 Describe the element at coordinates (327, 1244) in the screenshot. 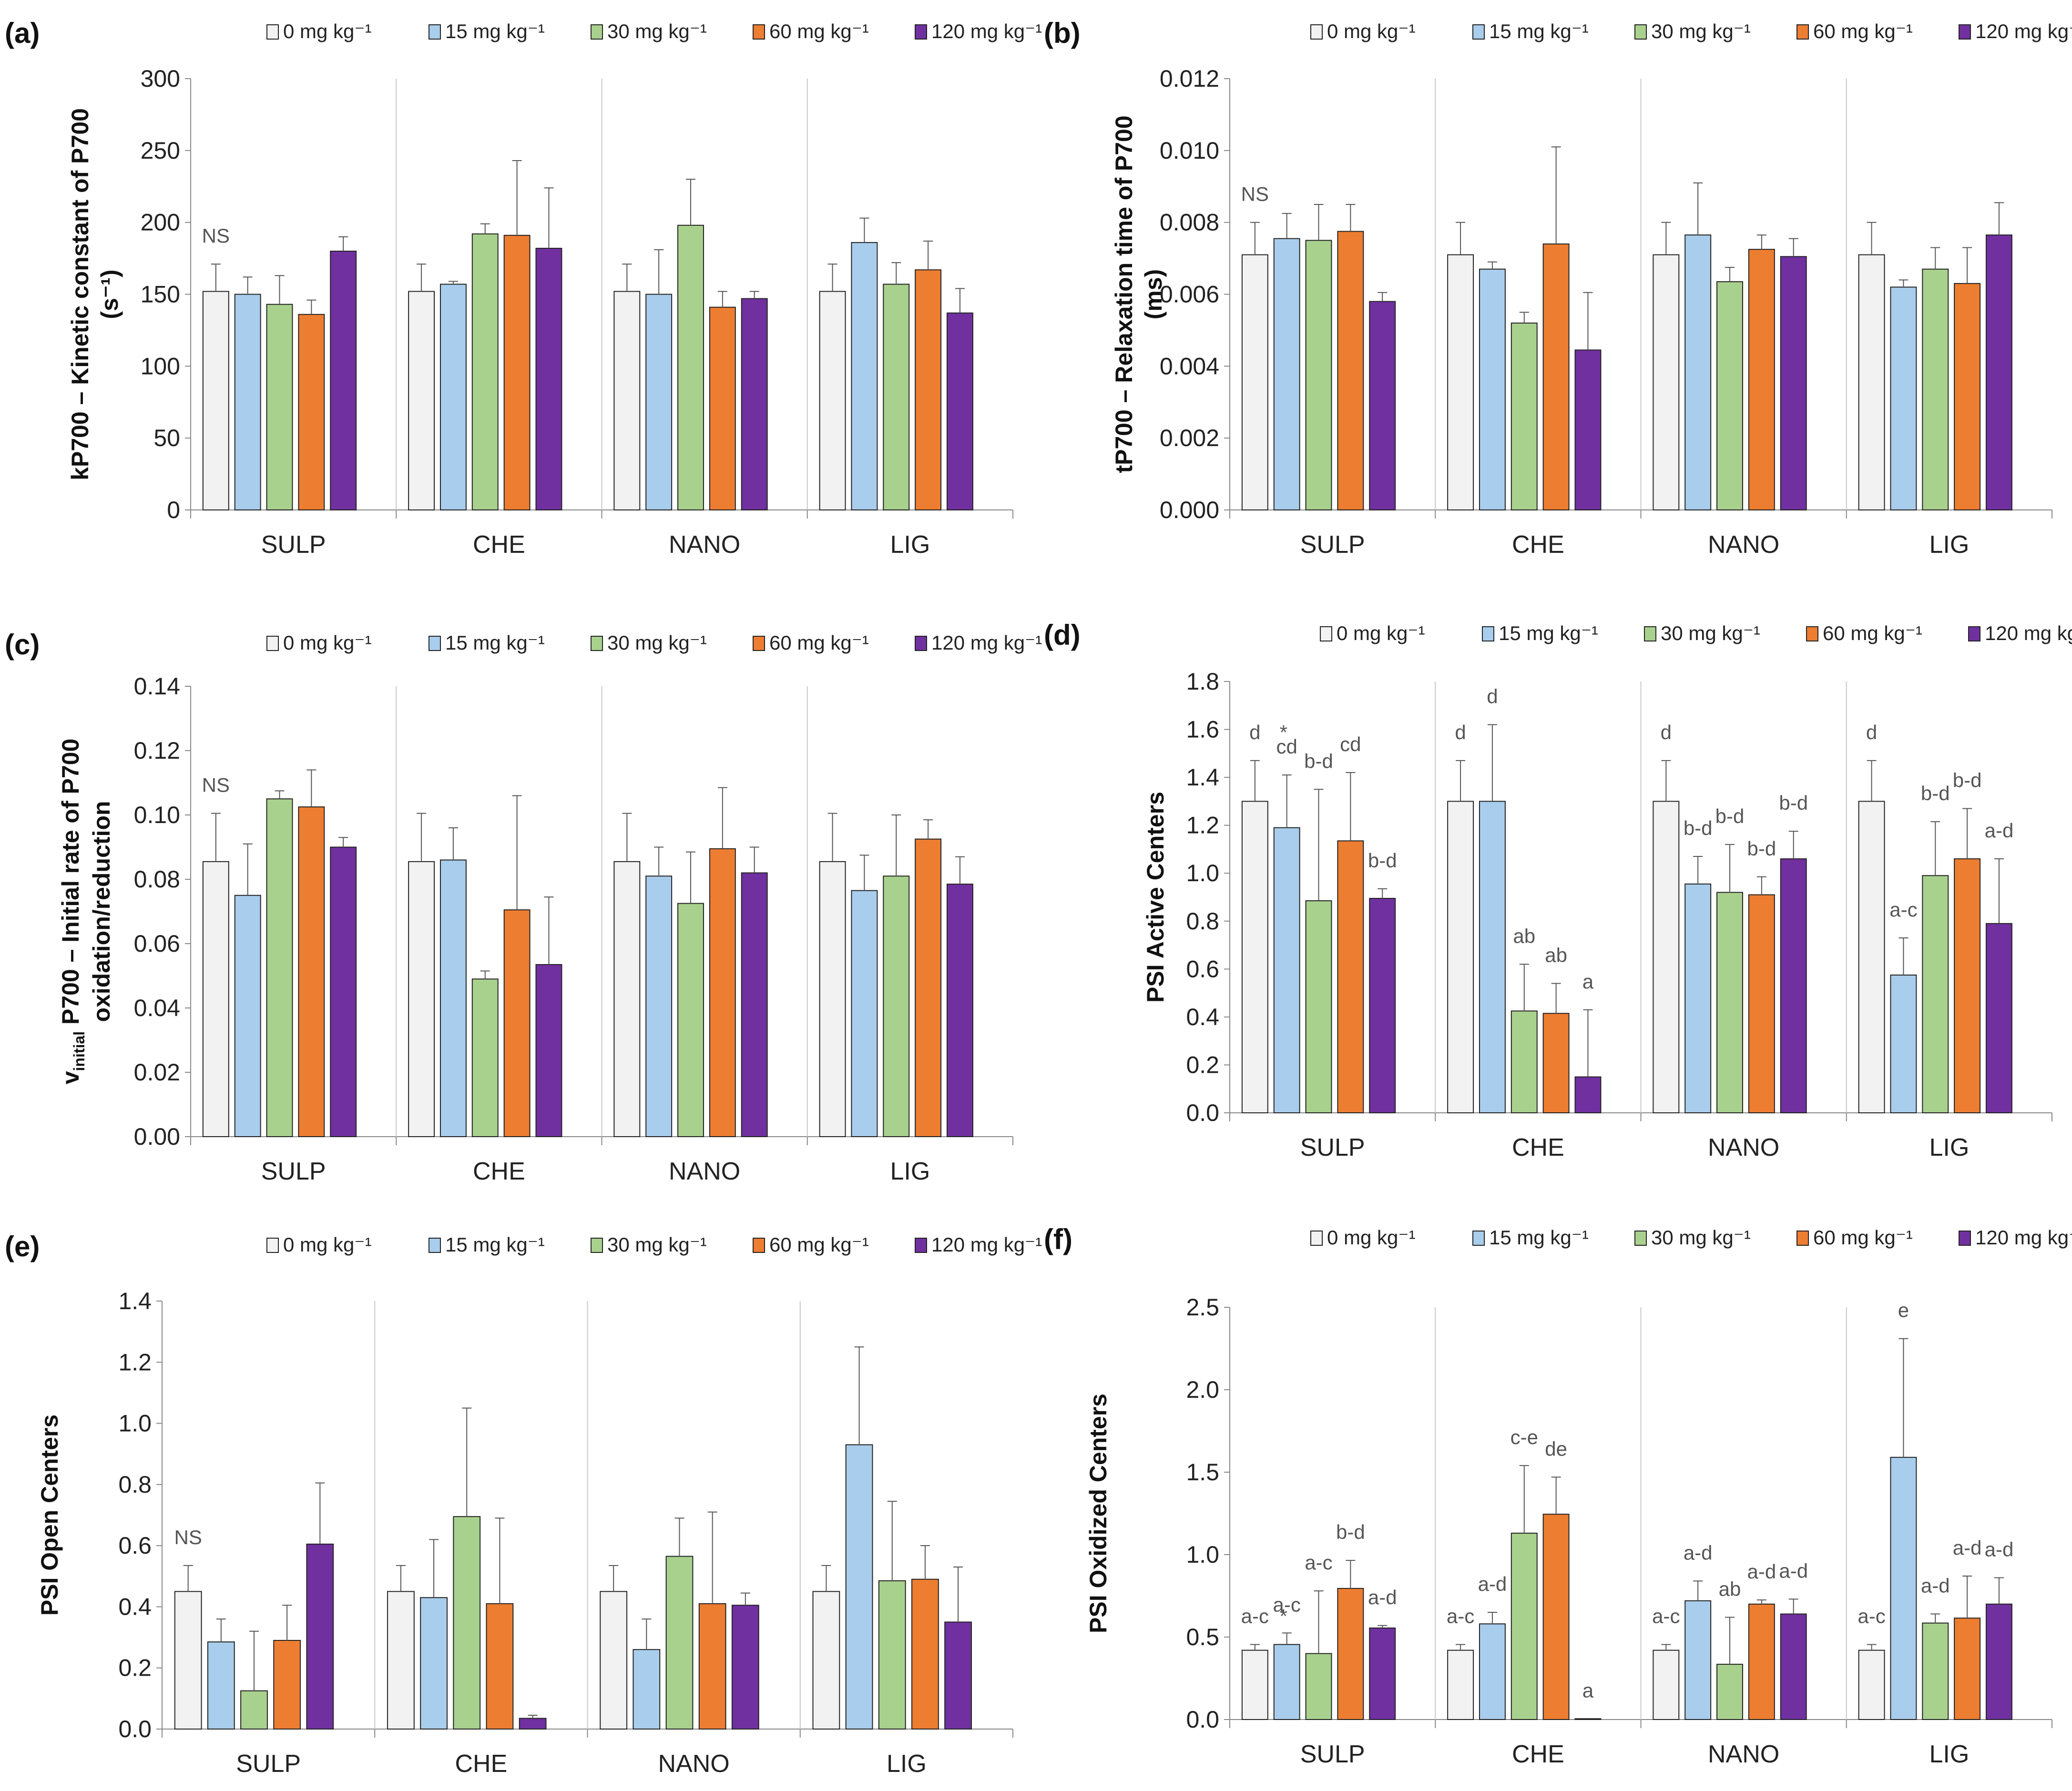

I see `legend-label-e-0: 0 mg kg⁻¹` at that location.